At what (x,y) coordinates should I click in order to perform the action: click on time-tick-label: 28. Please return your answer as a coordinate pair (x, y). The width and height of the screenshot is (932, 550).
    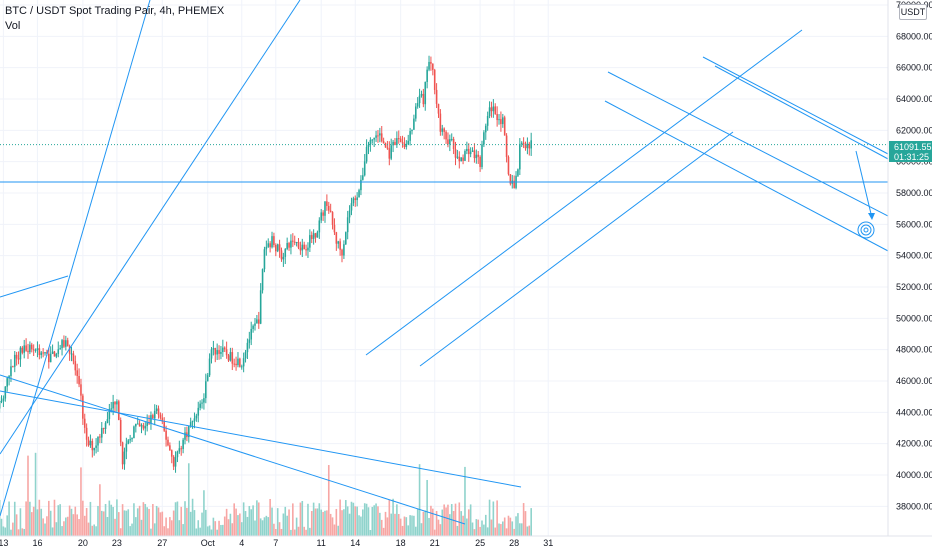
    Looking at the image, I should click on (514, 543).